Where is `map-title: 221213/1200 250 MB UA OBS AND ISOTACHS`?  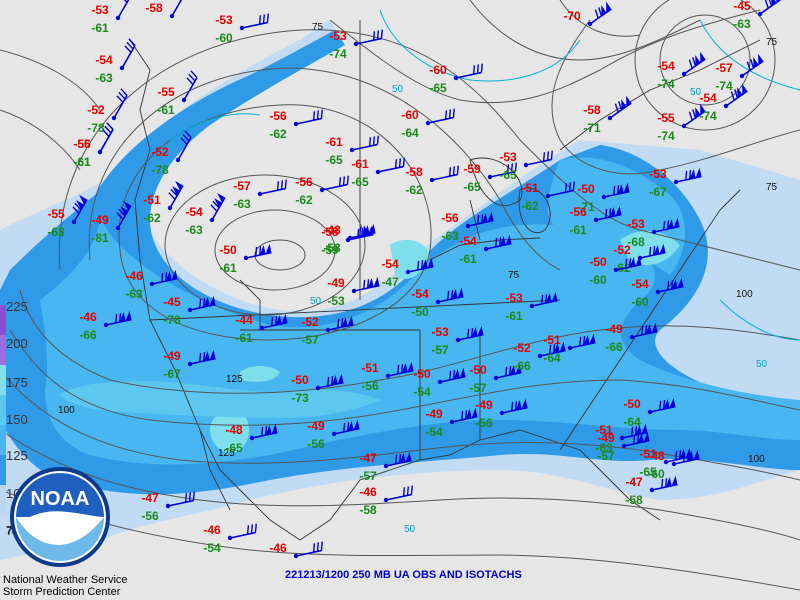
map-title: 221213/1200 250 MB UA OBS AND ISOTACHS is located at coordinates (403, 575).